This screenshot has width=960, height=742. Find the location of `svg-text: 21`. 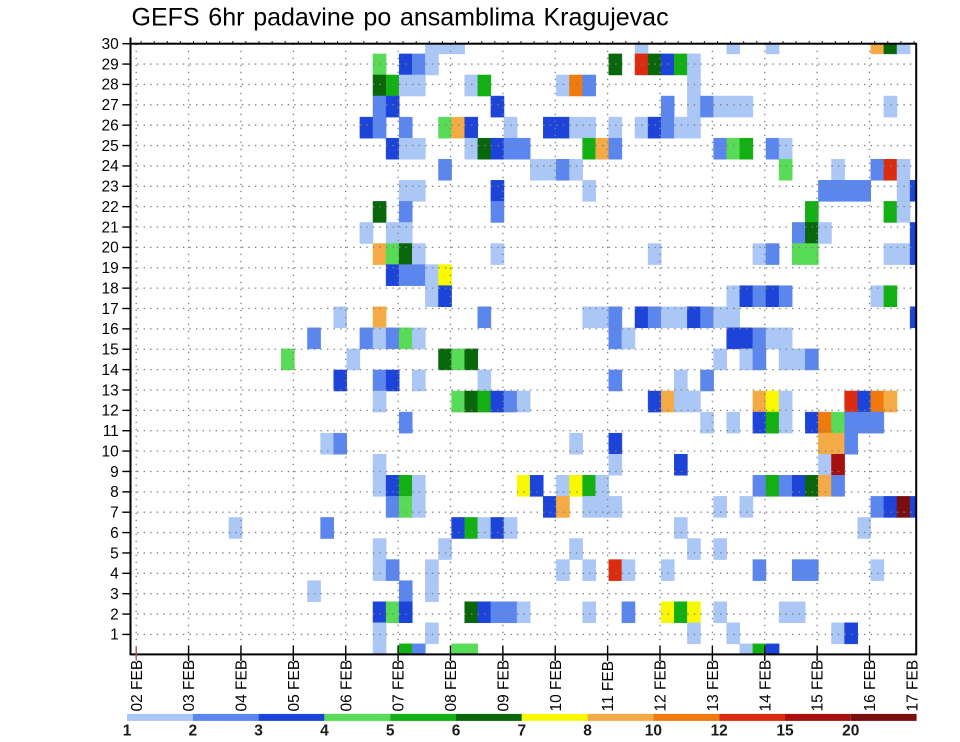

svg-text: 21 is located at coordinates (110, 227).